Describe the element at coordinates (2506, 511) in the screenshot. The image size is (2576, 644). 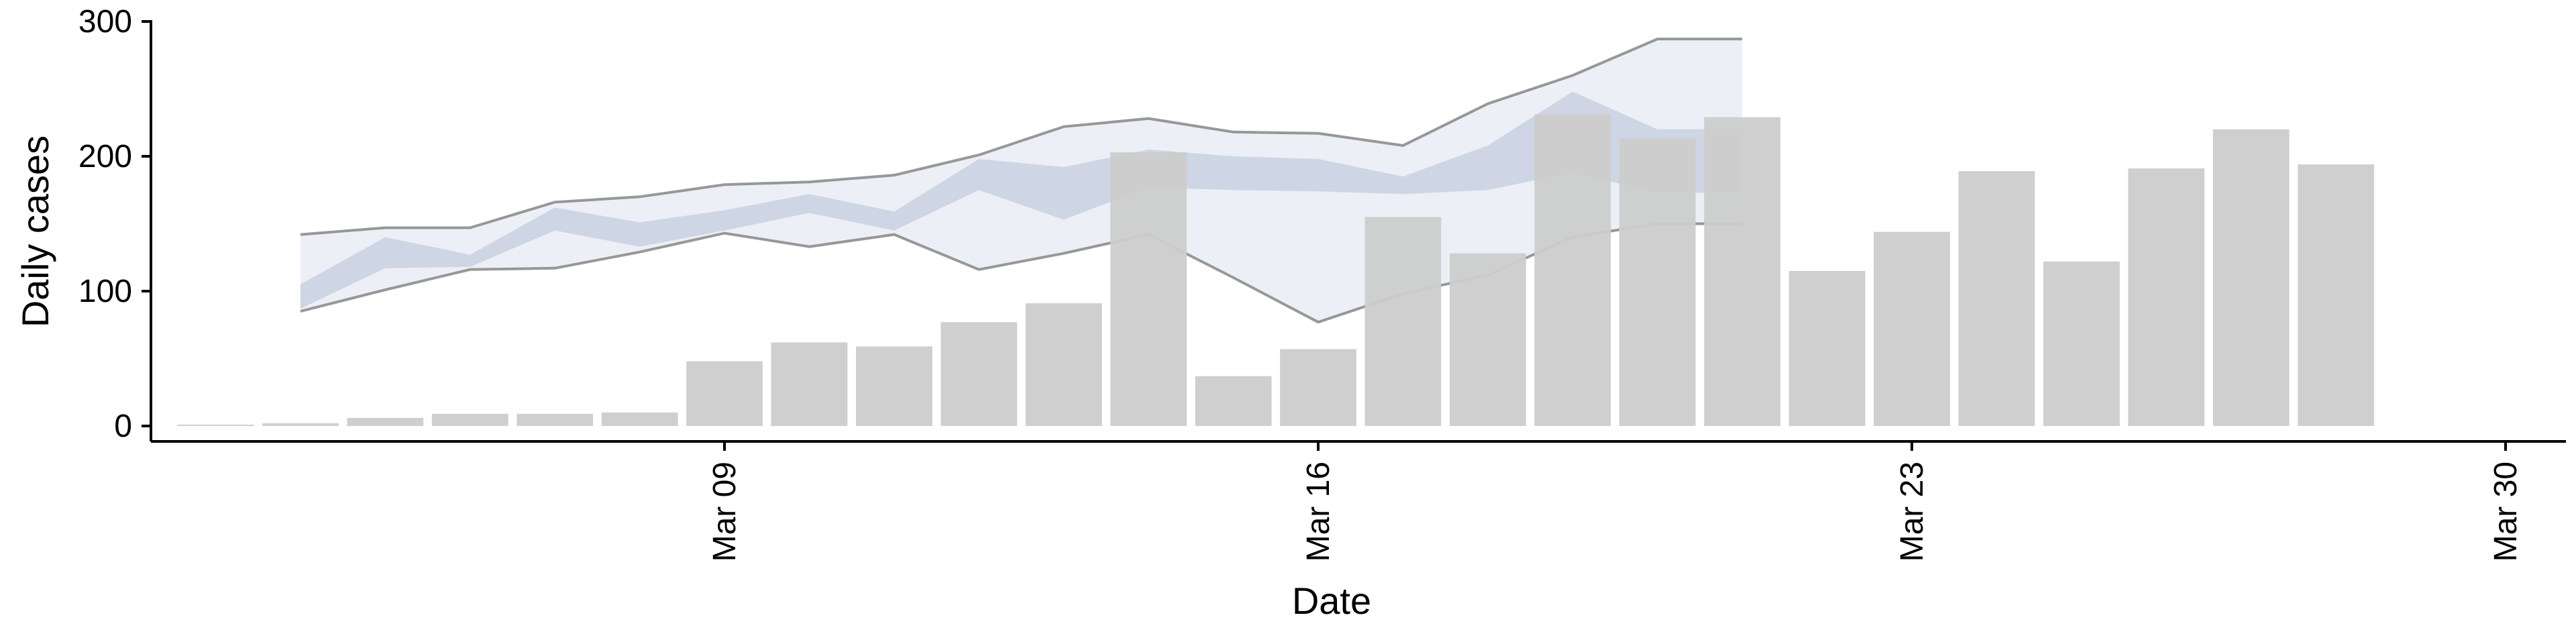
I see `x-tick-label: Mar 30` at that location.